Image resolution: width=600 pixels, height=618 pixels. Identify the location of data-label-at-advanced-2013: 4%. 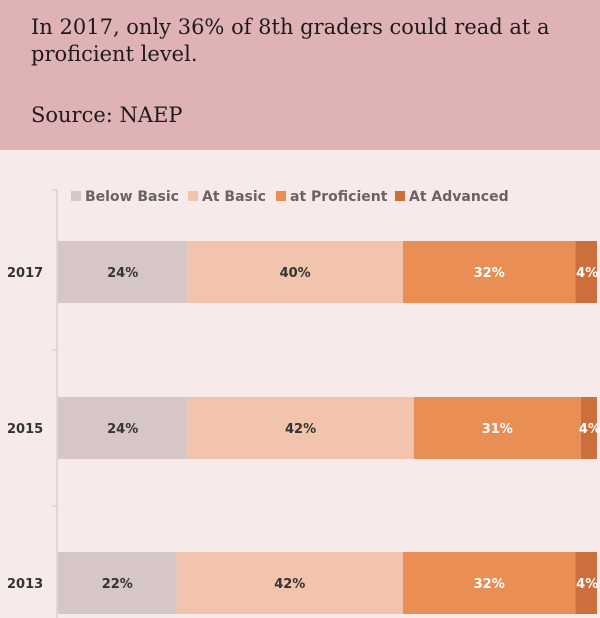
(587, 584).